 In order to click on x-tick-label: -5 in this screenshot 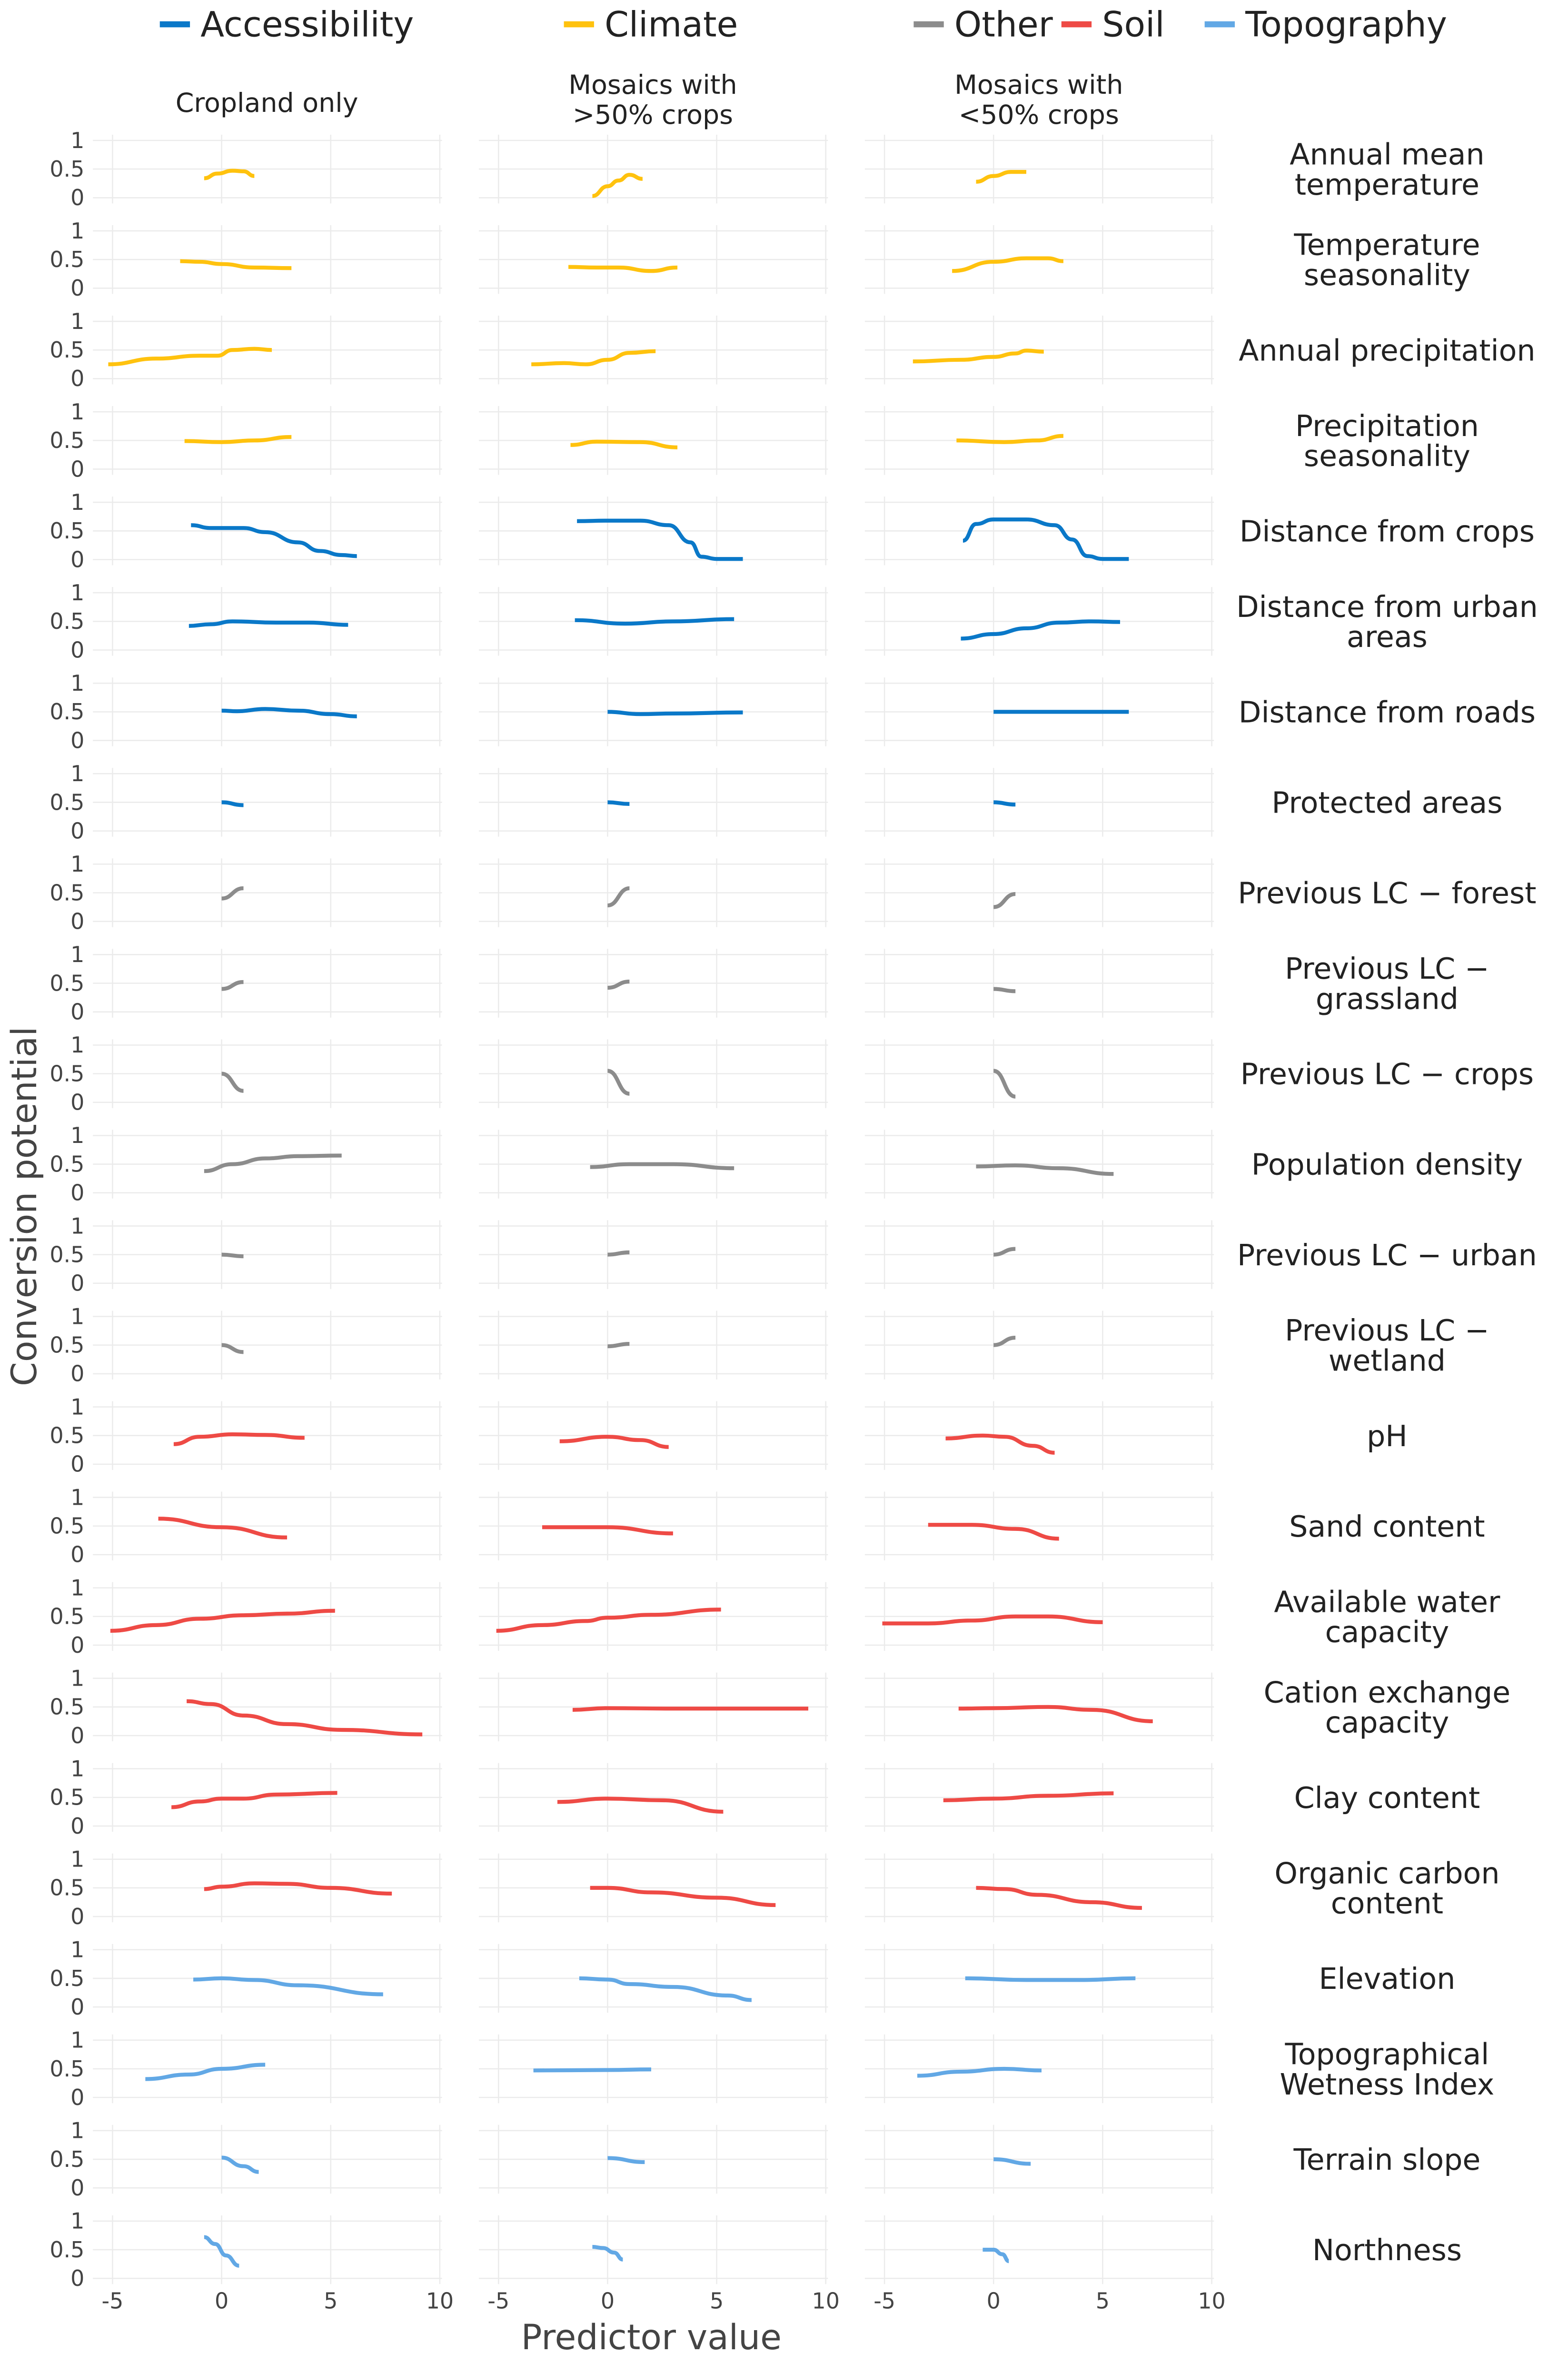, I will do `click(113, 2301)`.